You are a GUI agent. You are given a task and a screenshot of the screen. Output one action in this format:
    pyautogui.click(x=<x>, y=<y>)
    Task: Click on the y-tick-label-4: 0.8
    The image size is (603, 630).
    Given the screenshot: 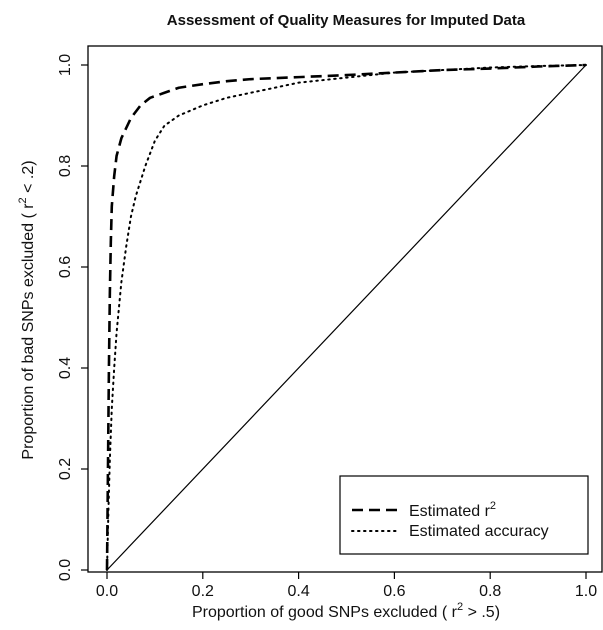 What is the action you would take?
    pyautogui.click(x=65, y=166)
    